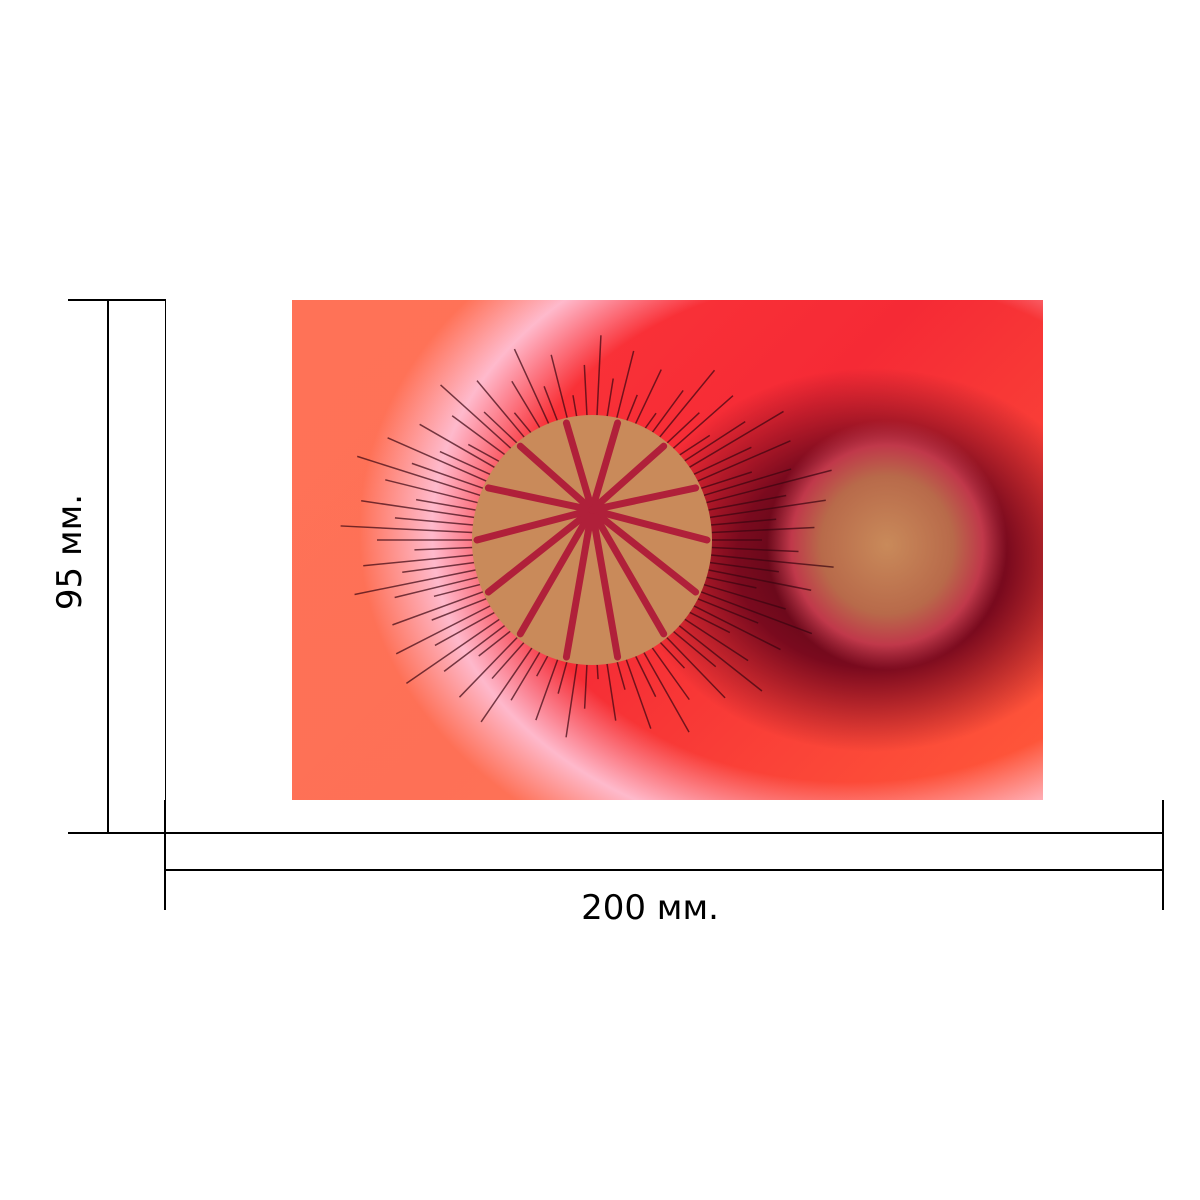 The height and width of the screenshot is (1200, 1200). Describe the element at coordinates (117, 300) in the screenshot. I see `height-dimension-top-tick` at that location.